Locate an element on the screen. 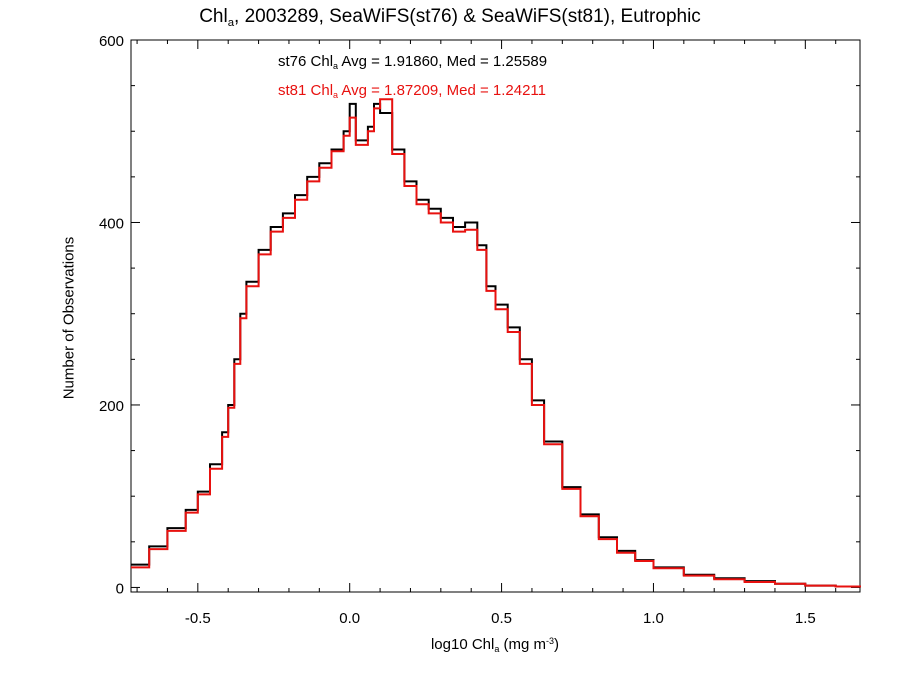 The image size is (900, 675). st81-stats-label: st81 Chla Avg = 1.87209, Med = 1.24211 is located at coordinates (412, 91).